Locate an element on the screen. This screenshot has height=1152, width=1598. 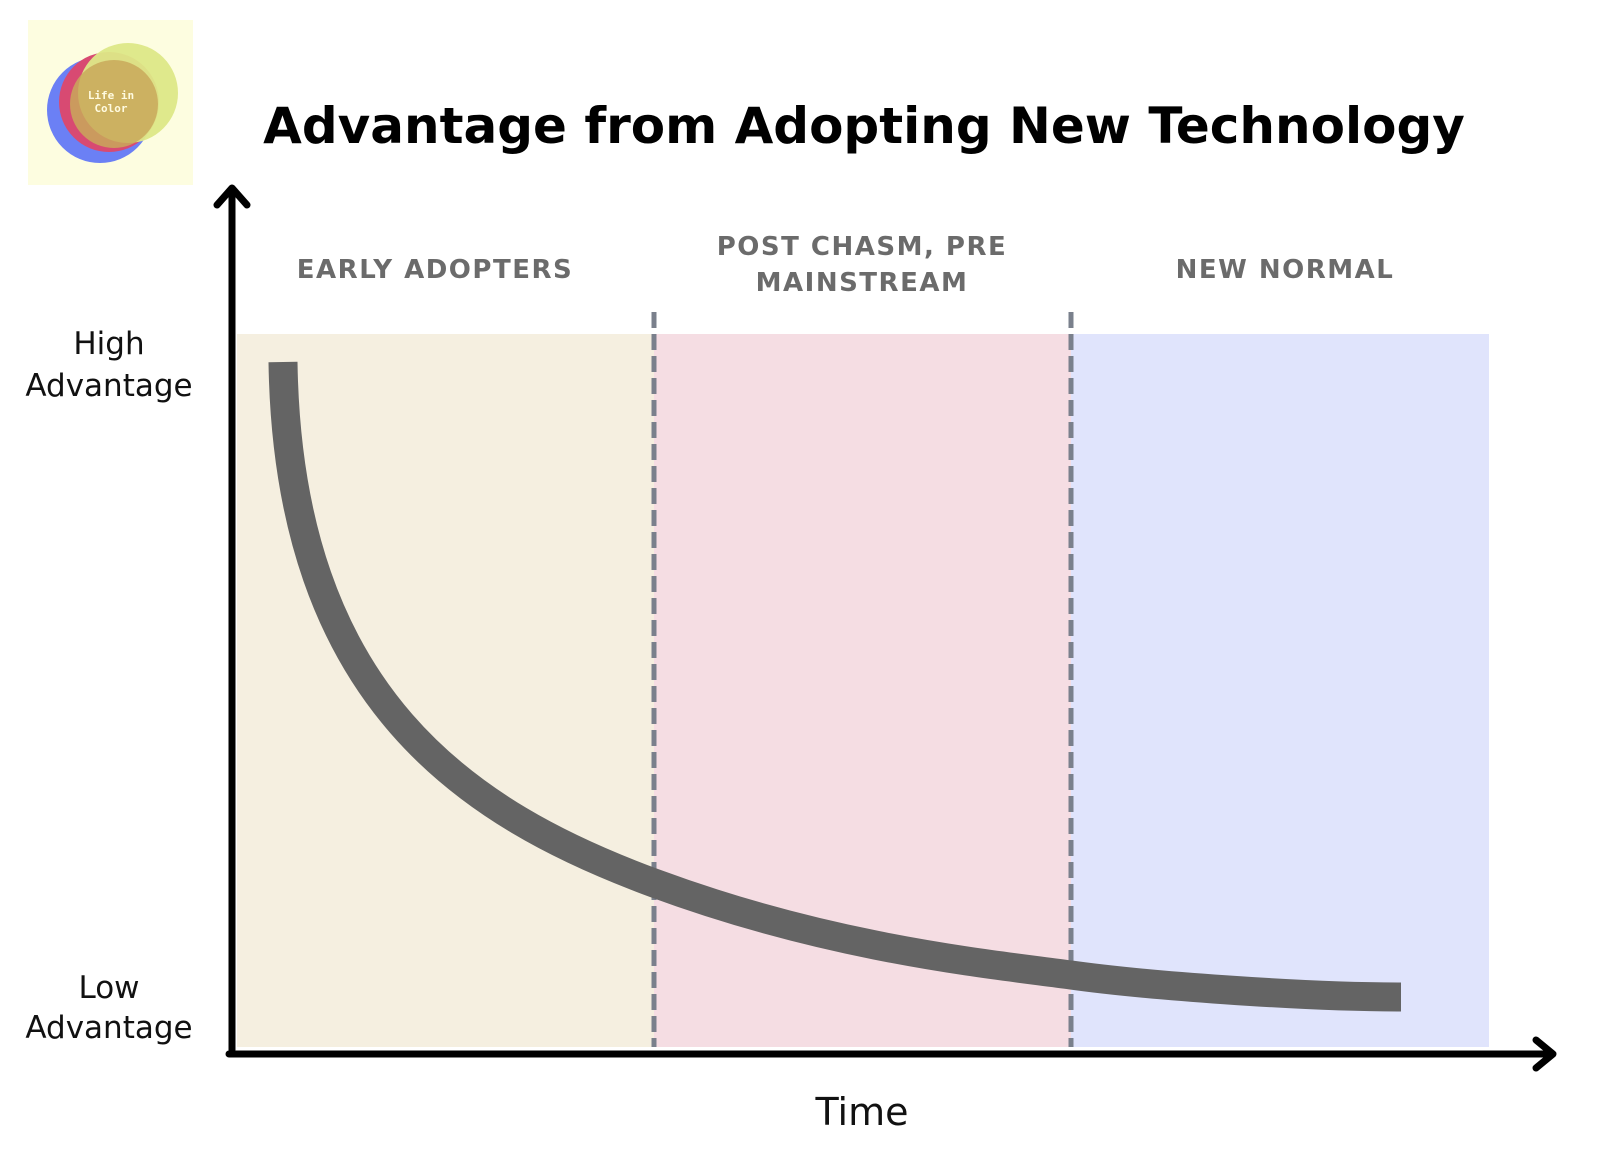
y-axis-label: High is located at coordinates (108, 344).